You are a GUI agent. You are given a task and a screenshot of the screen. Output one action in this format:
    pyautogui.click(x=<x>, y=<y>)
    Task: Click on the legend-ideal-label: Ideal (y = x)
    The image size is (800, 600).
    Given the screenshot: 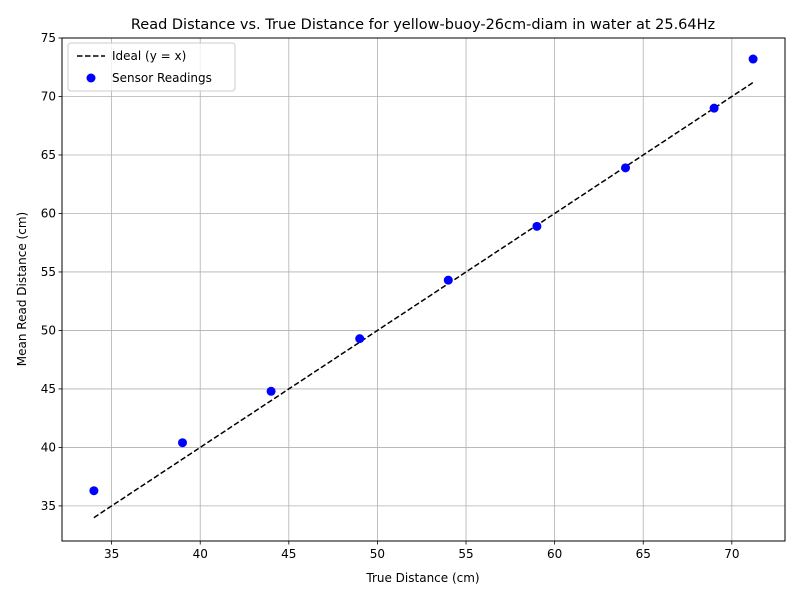 What is the action you would take?
    pyautogui.click(x=149, y=56)
    